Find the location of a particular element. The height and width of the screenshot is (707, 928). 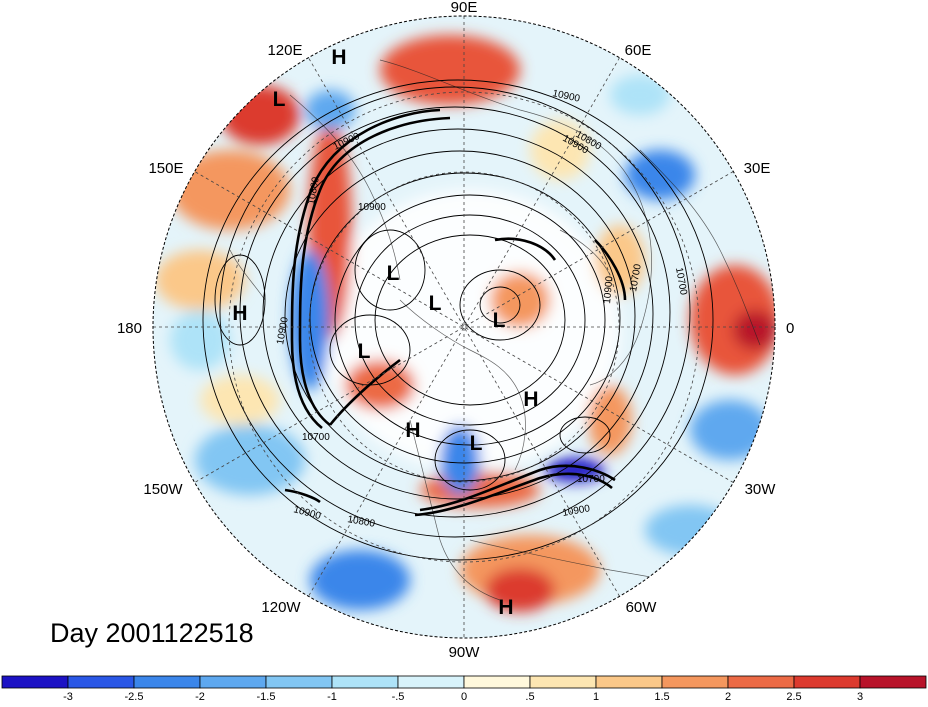

colorbar-tick-label: 3 is located at coordinates (860, 696).